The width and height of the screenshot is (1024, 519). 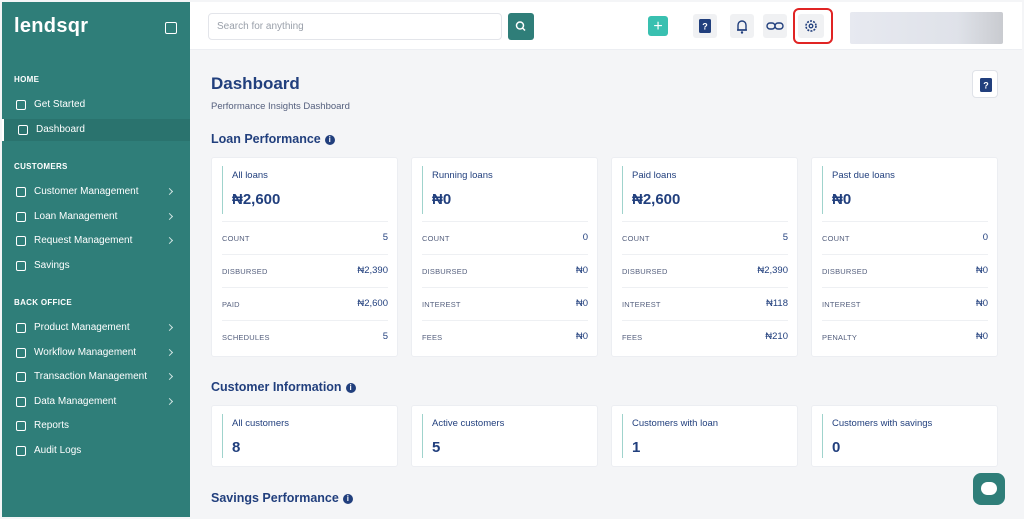 I want to click on nav-item: Data Management, so click(x=96, y=402).